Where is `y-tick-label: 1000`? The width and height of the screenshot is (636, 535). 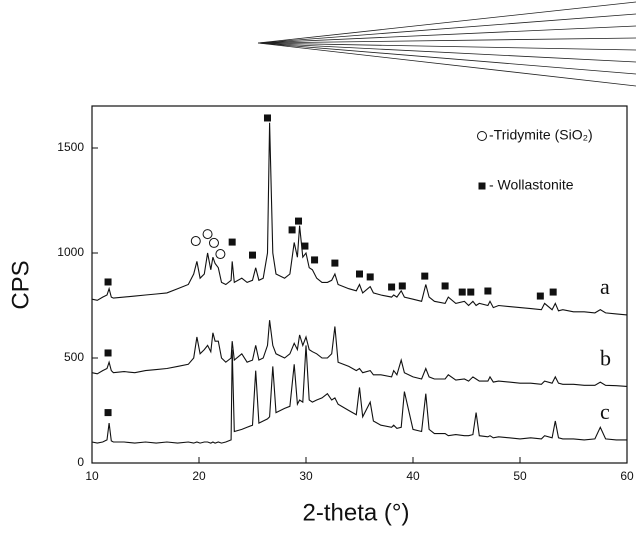 y-tick-label: 1000 is located at coordinates (70, 252).